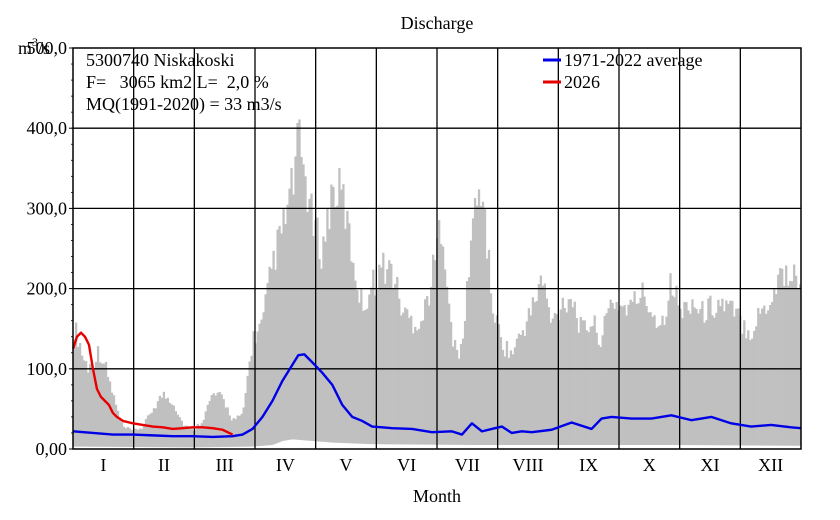 This screenshot has width=840, height=520. I want to click on x-tick-label: IV, so click(285, 465).